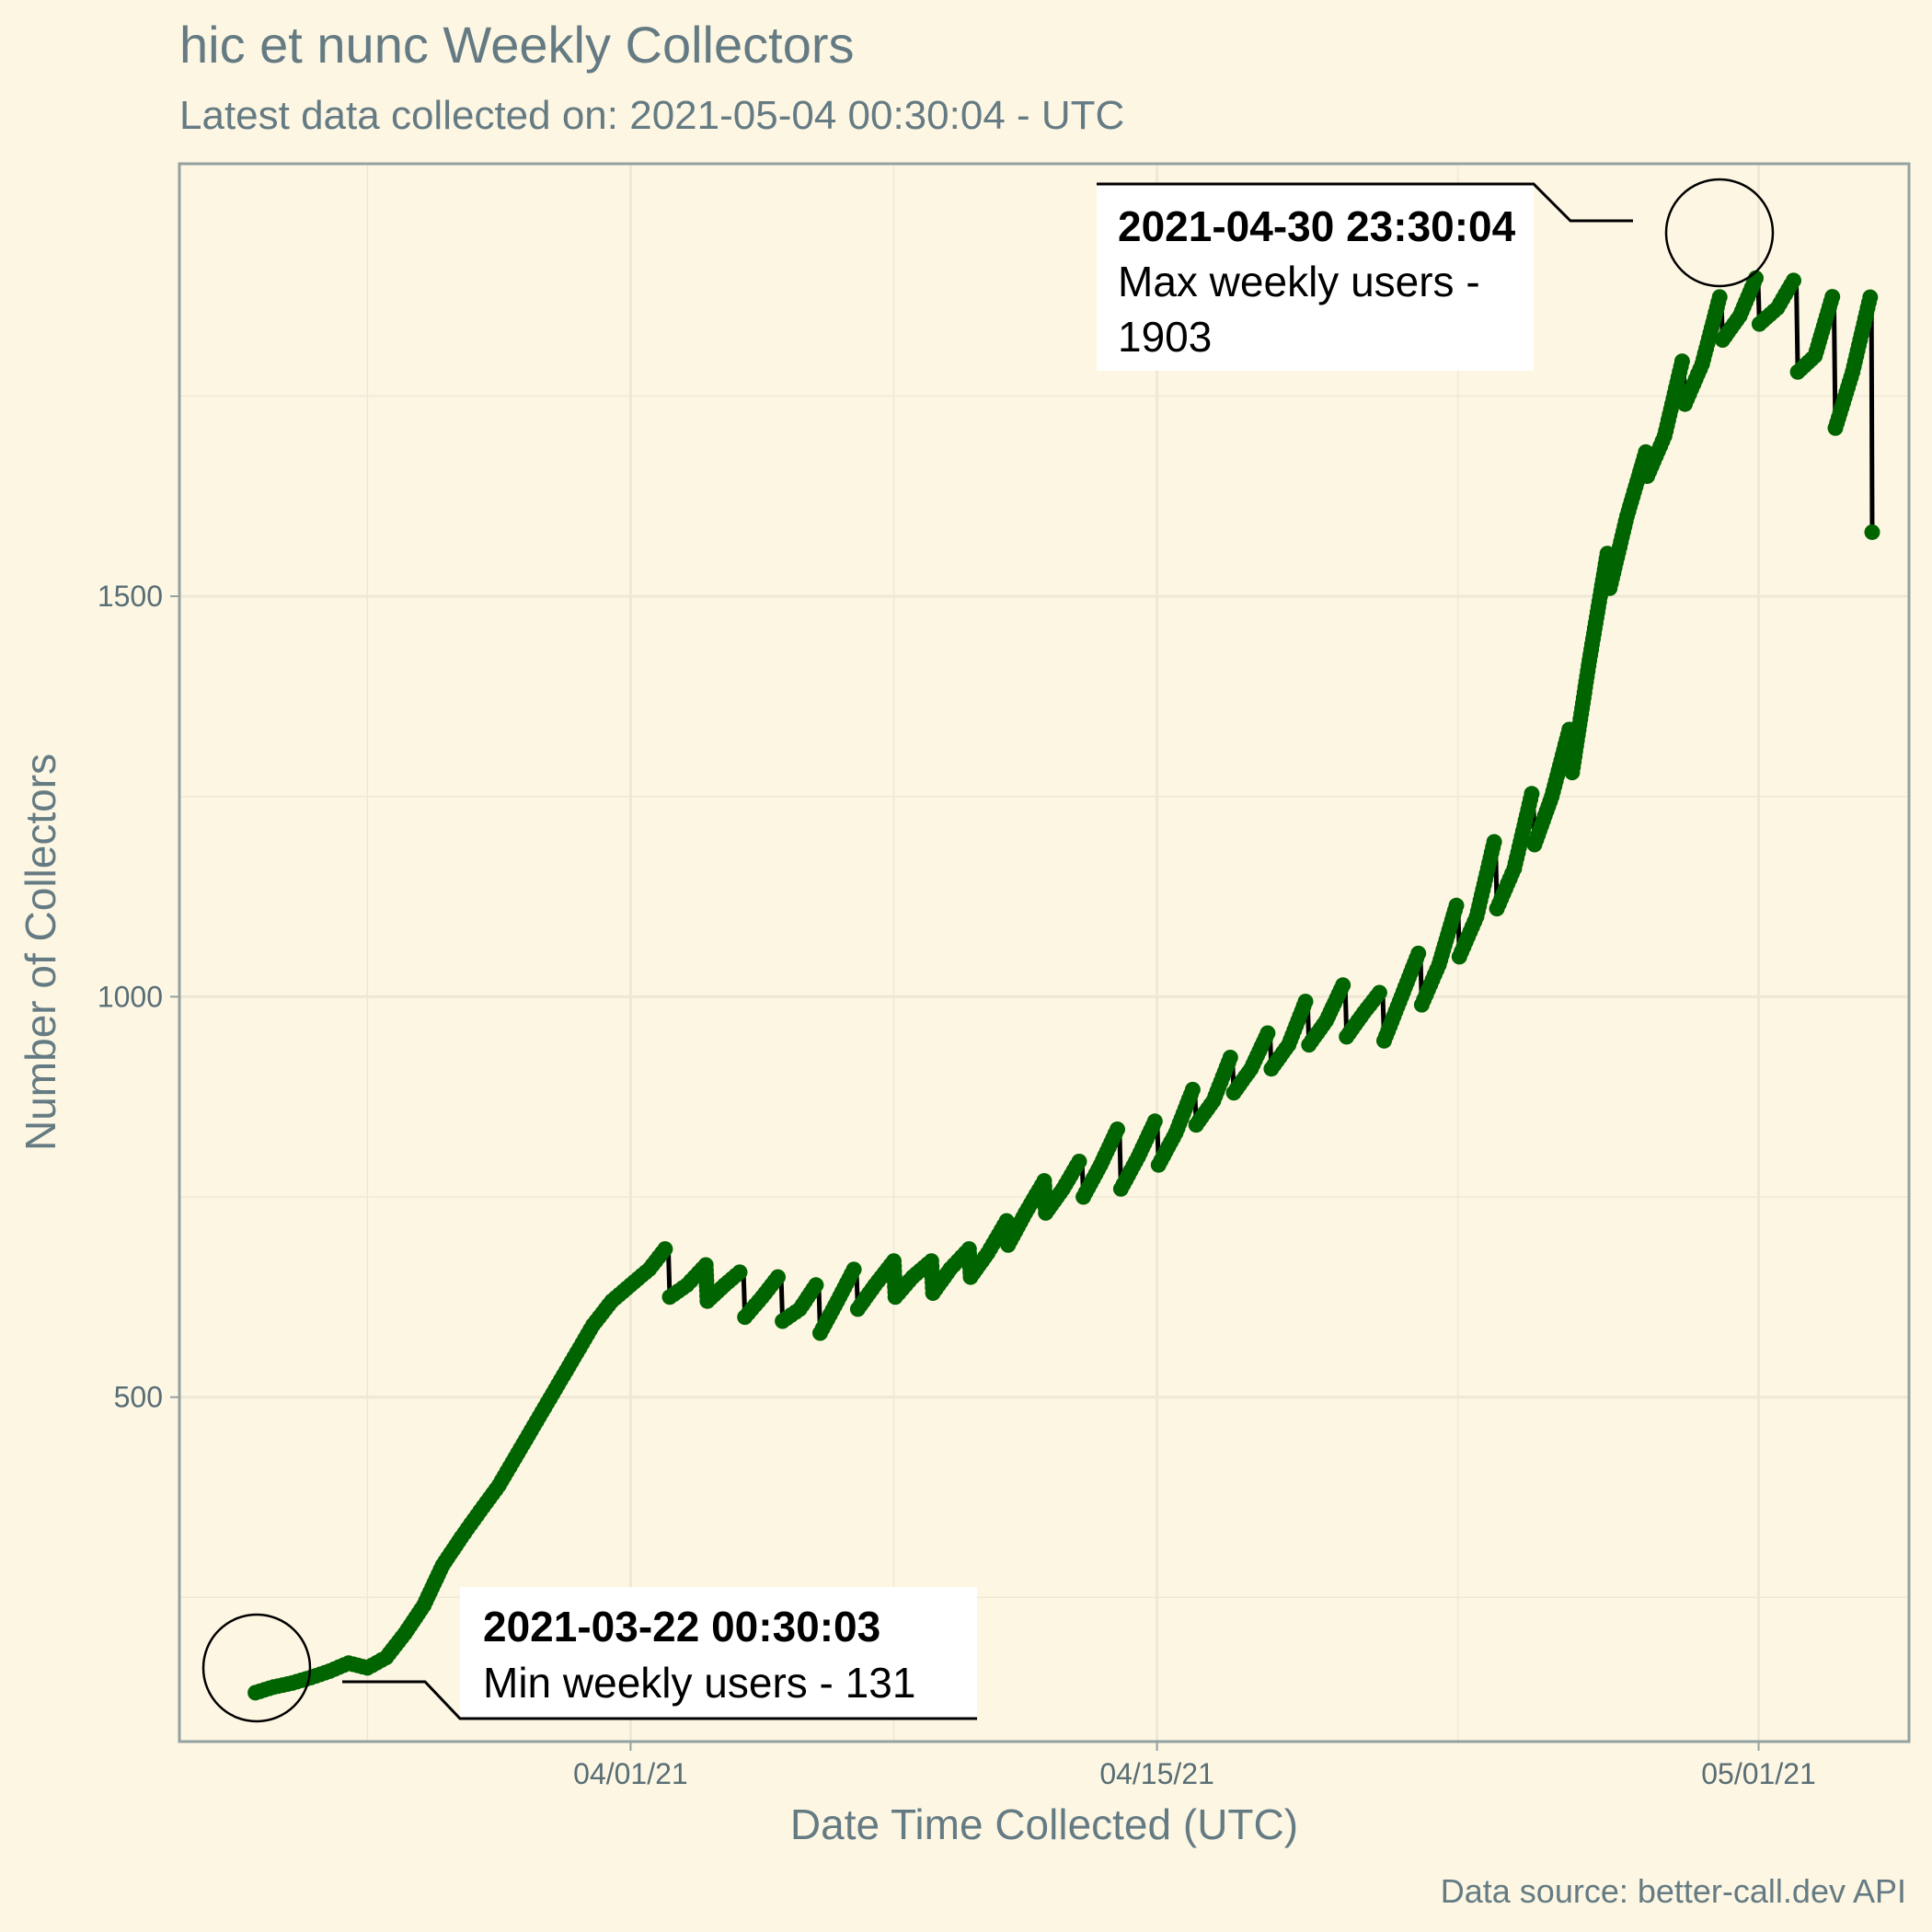  Describe the element at coordinates (517, 45) in the screenshot. I see `chart-title: hic et nunc Weekly Collectors` at that location.